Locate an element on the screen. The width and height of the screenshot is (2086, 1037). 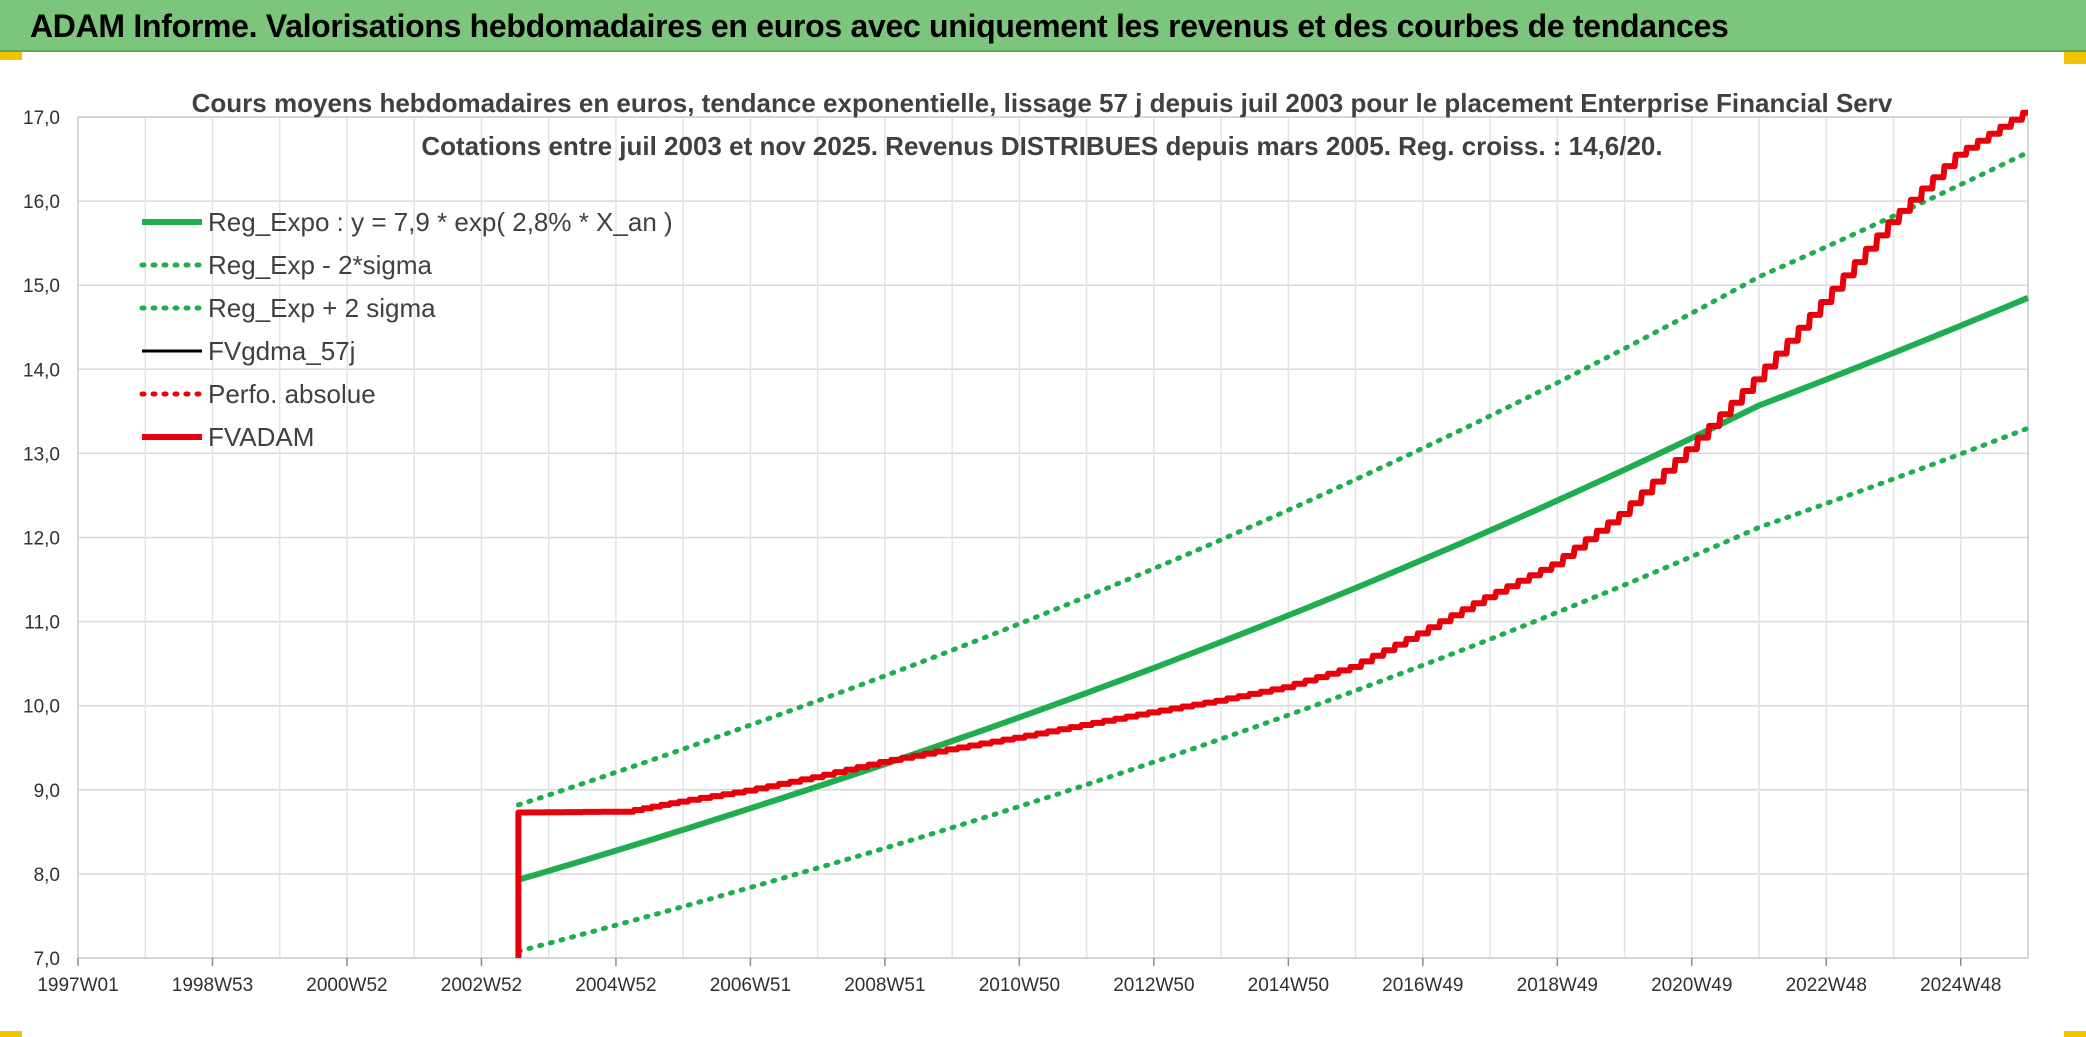
corner-accent-bottom-left is located at coordinates (11, 1034).